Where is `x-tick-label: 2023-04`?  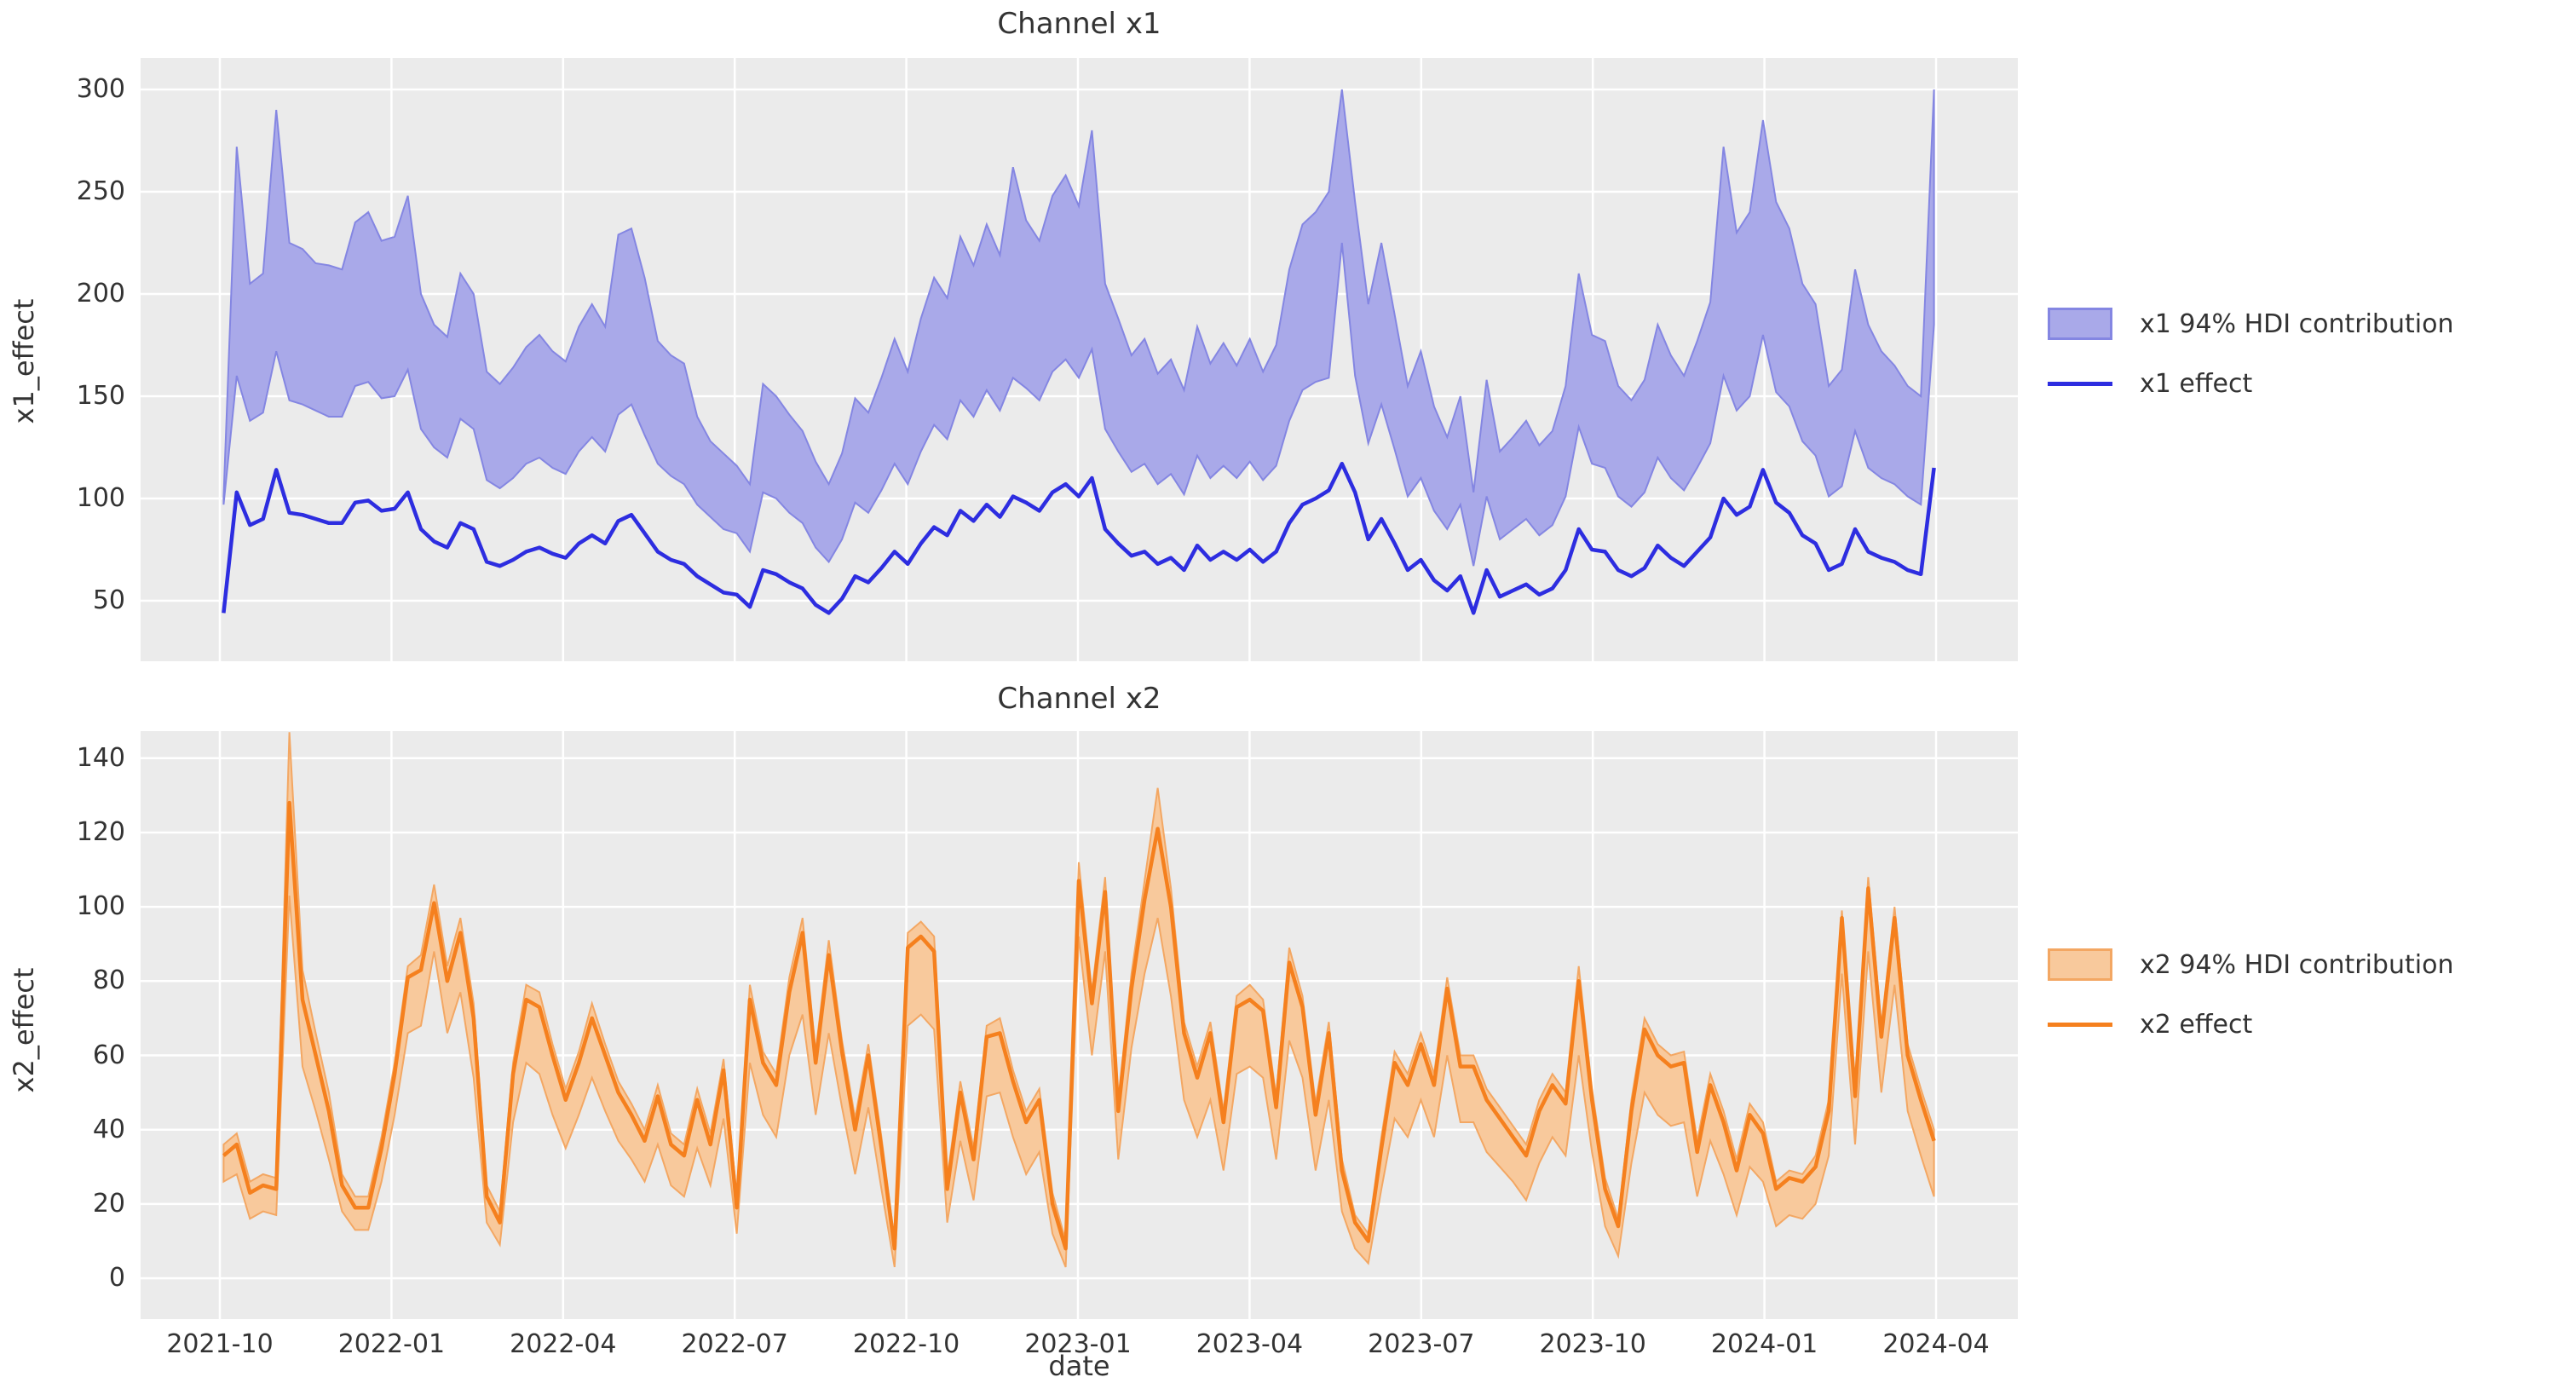 x-tick-label: 2023-04 is located at coordinates (1250, 1344).